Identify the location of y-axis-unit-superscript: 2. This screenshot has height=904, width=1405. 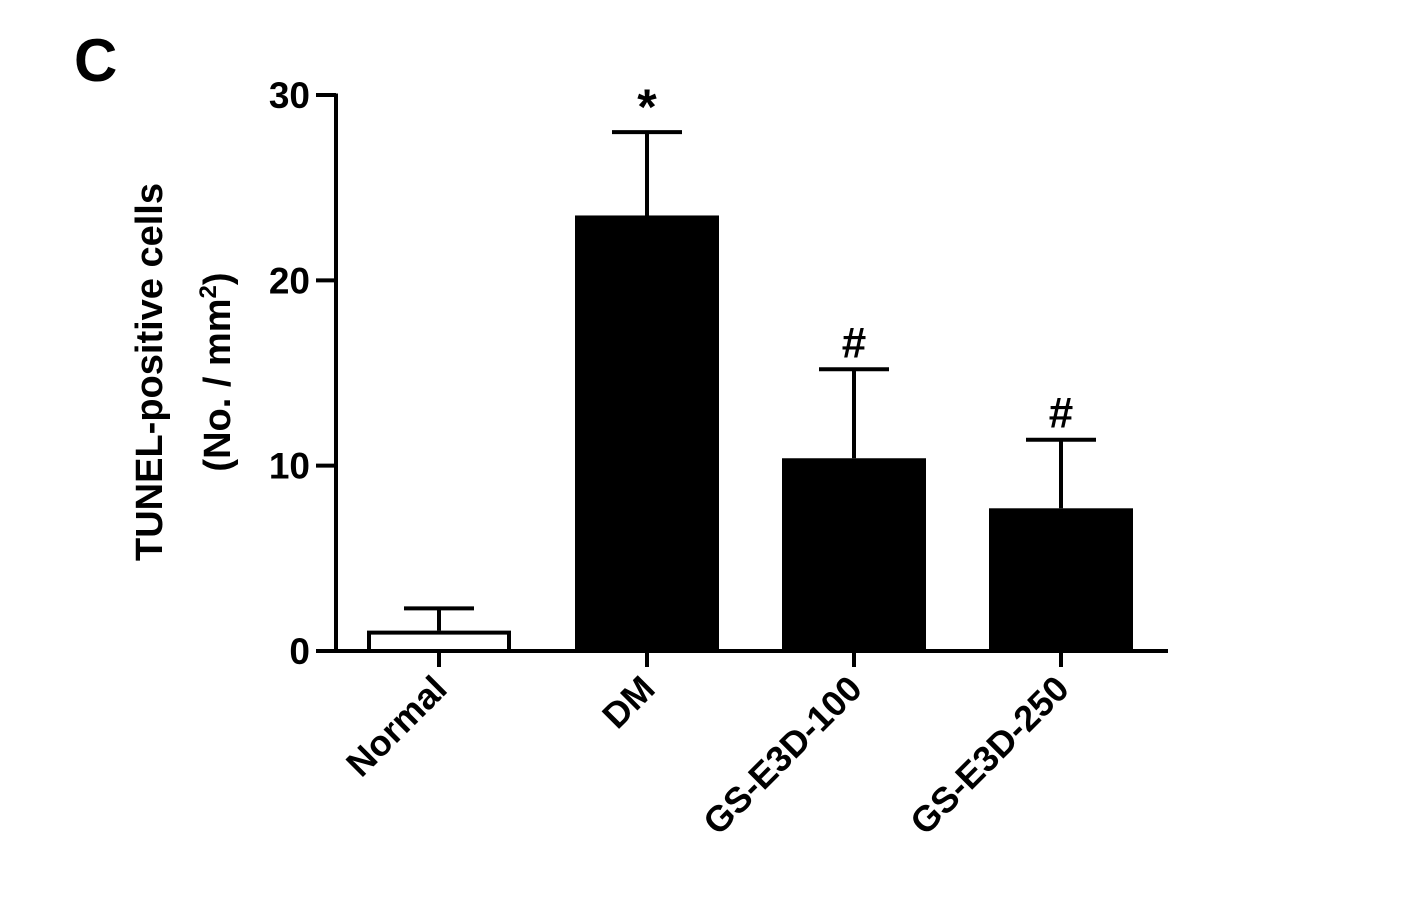
(208, 291).